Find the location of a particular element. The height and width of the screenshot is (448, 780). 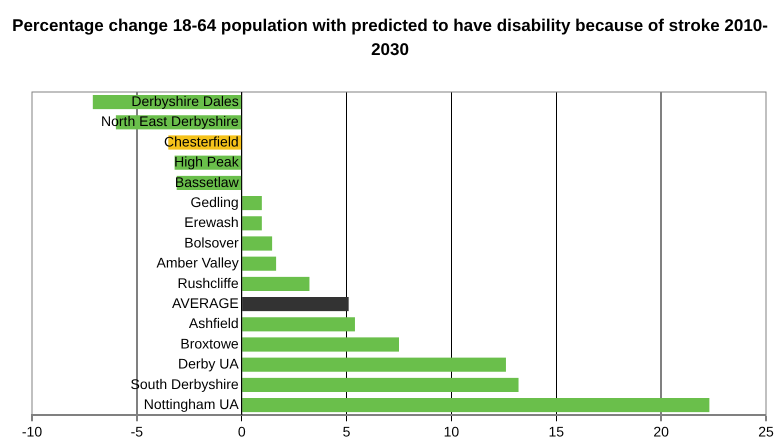

y-tick-label: Amber Valley is located at coordinates (197, 262).